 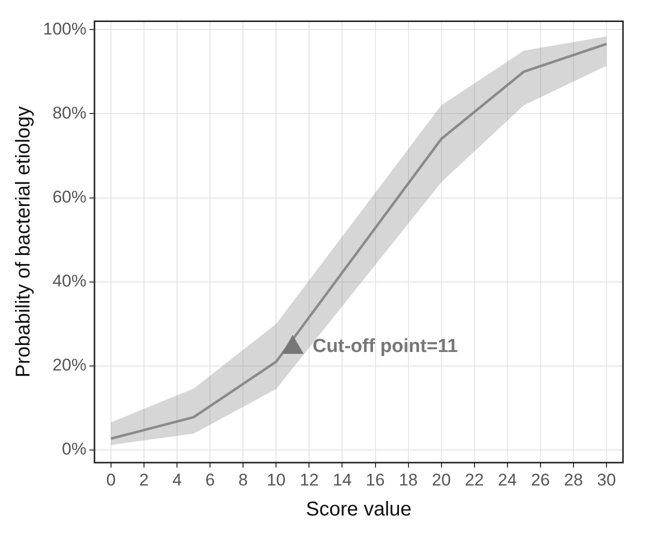 I want to click on x-tick-label: 2, so click(x=144, y=480).